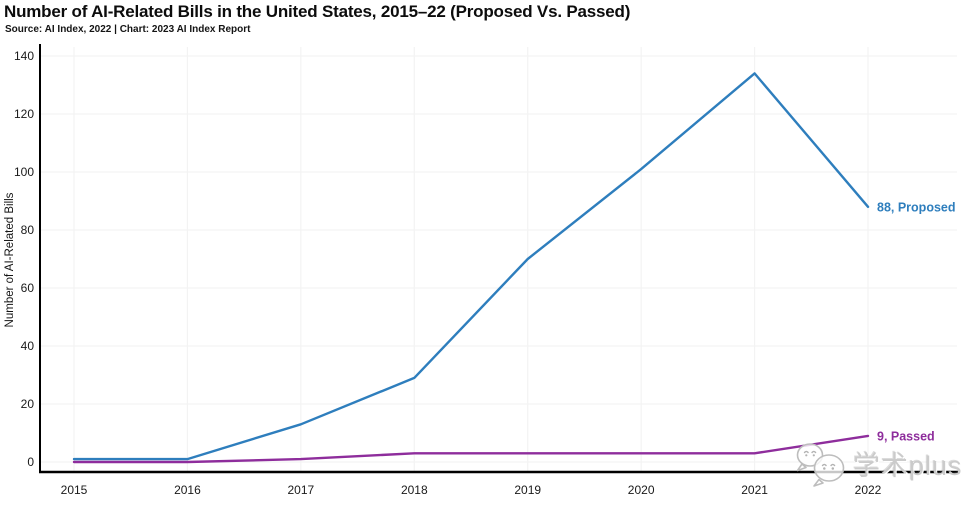 This screenshot has height=512, width=975. What do you see at coordinates (820, 465) in the screenshot?
I see `chat-bubbles-icon` at bounding box center [820, 465].